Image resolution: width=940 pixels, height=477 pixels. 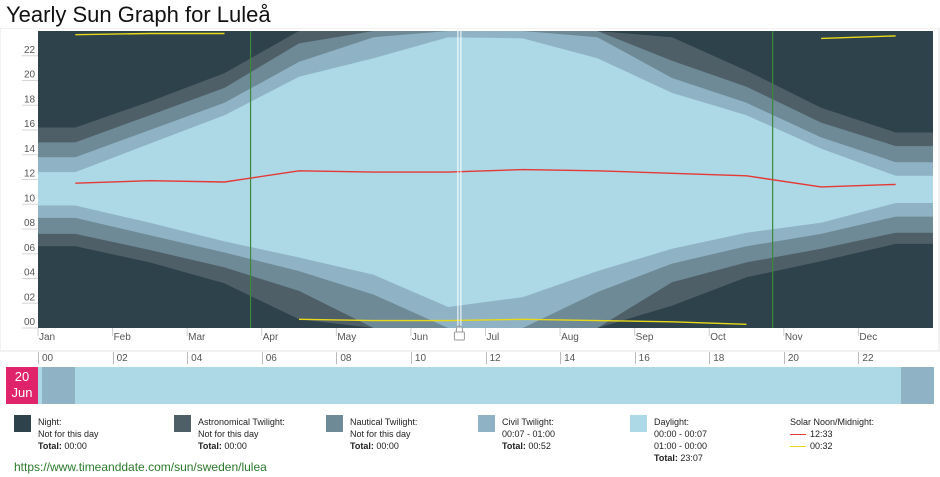 I want to click on hour-scale-label: 20, so click(x=791, y=358).